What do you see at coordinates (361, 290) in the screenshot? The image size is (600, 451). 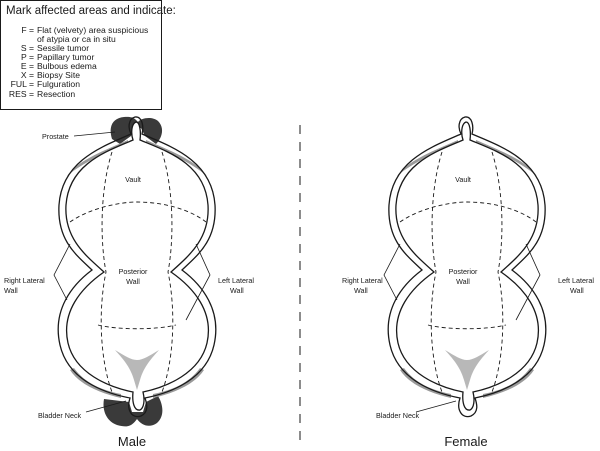 I see `female-right-lateral-label-2: Wall` at bounding box center [361, 290].